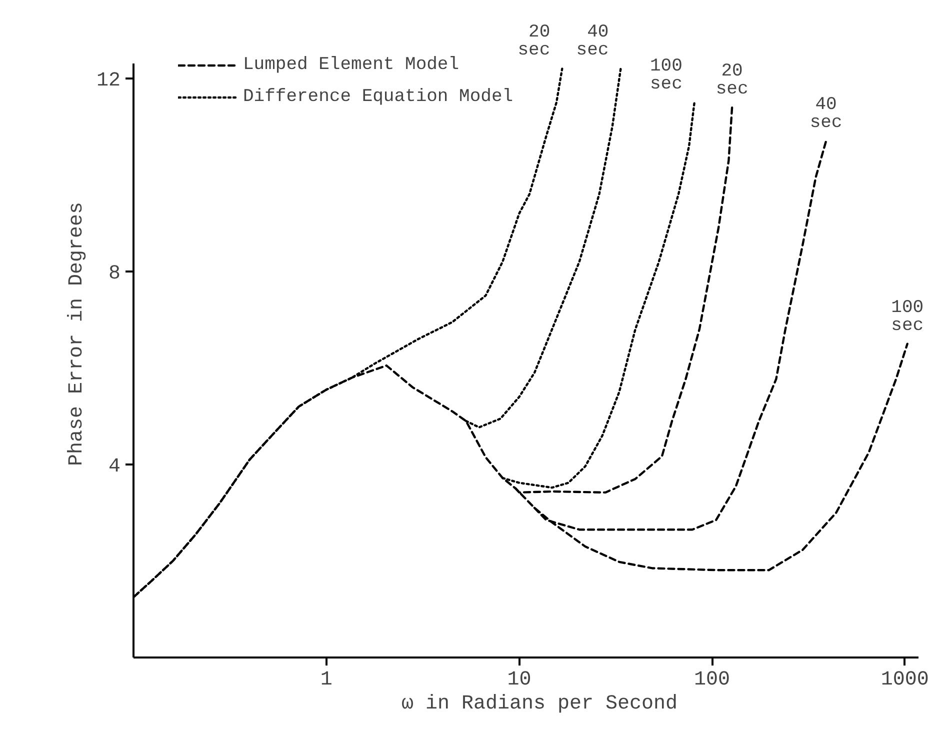 Image resolution: width=947 pixels, height=744 pixels. I want to click on annotation: 40 sec, so click(826, 114).